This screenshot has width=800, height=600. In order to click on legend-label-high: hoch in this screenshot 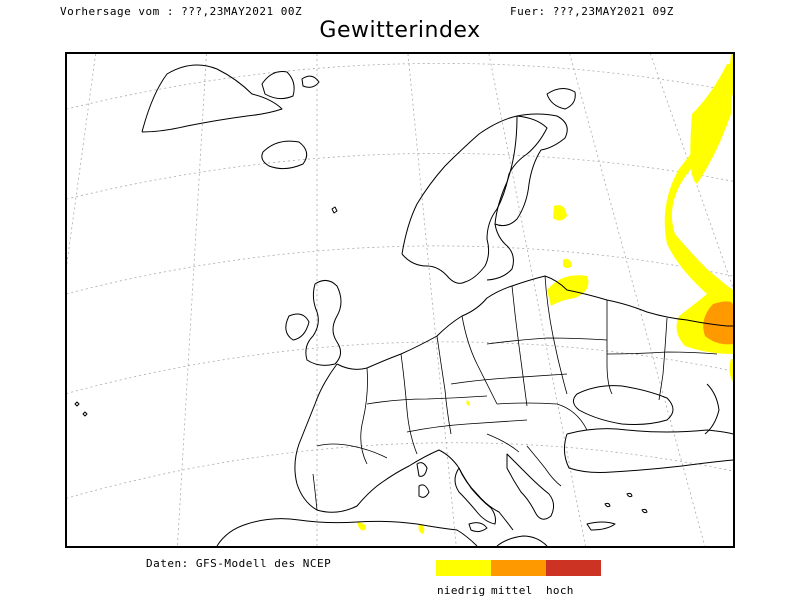, I will do `click(560, 590)`.